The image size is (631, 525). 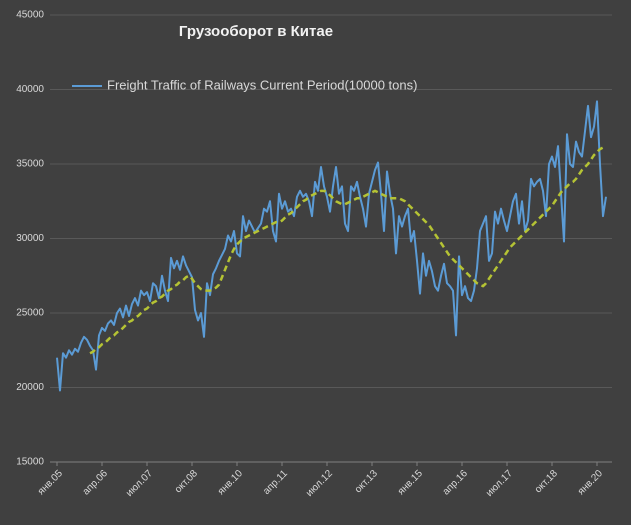 What do you see at coordinates (30, 164) in the screenshot?
I see `y-tick-label: 35000` at bounding box center [30, 164].